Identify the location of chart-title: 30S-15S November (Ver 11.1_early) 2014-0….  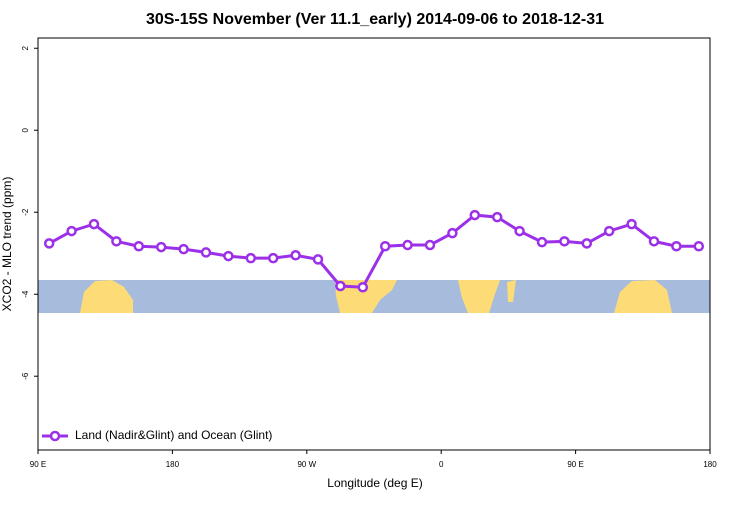
(375, 19).